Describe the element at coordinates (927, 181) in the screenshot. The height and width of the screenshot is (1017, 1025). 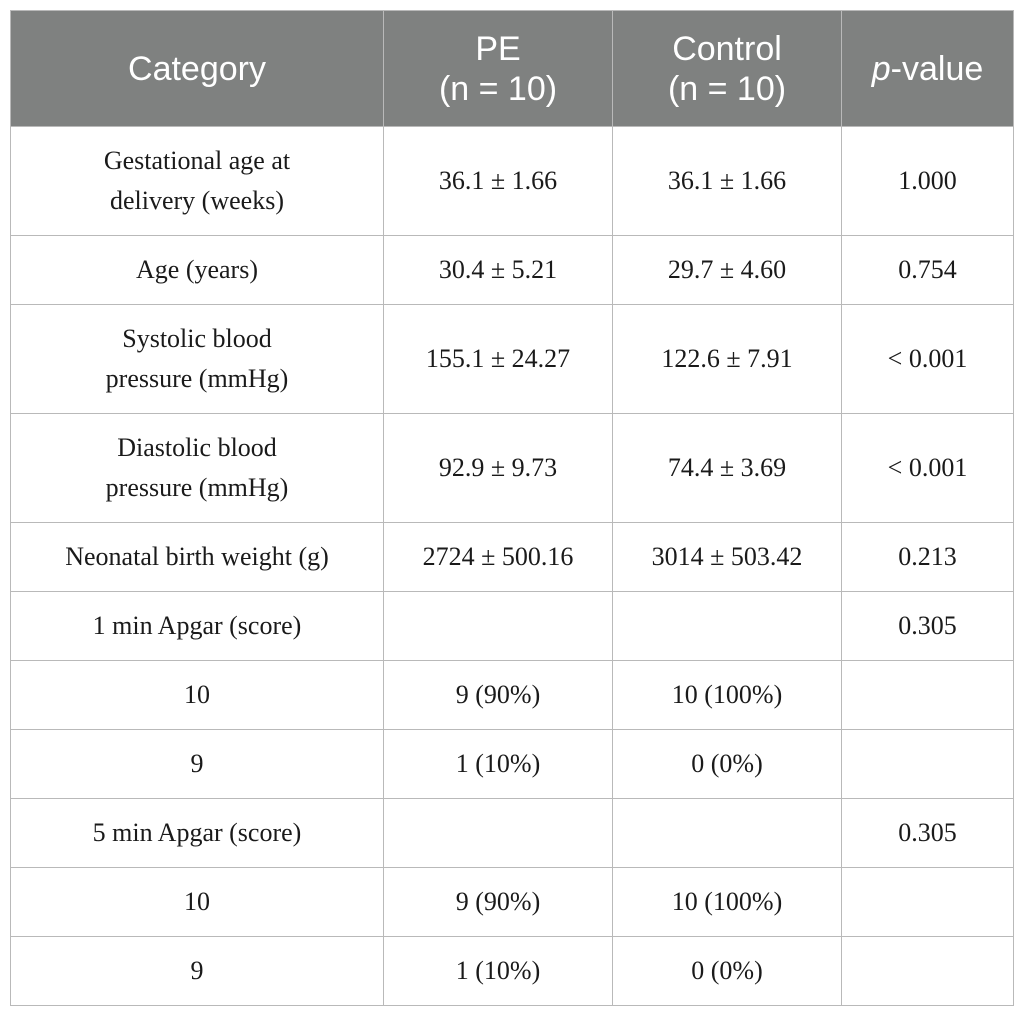
I see `pvalue-cell: 1.000` at that location.